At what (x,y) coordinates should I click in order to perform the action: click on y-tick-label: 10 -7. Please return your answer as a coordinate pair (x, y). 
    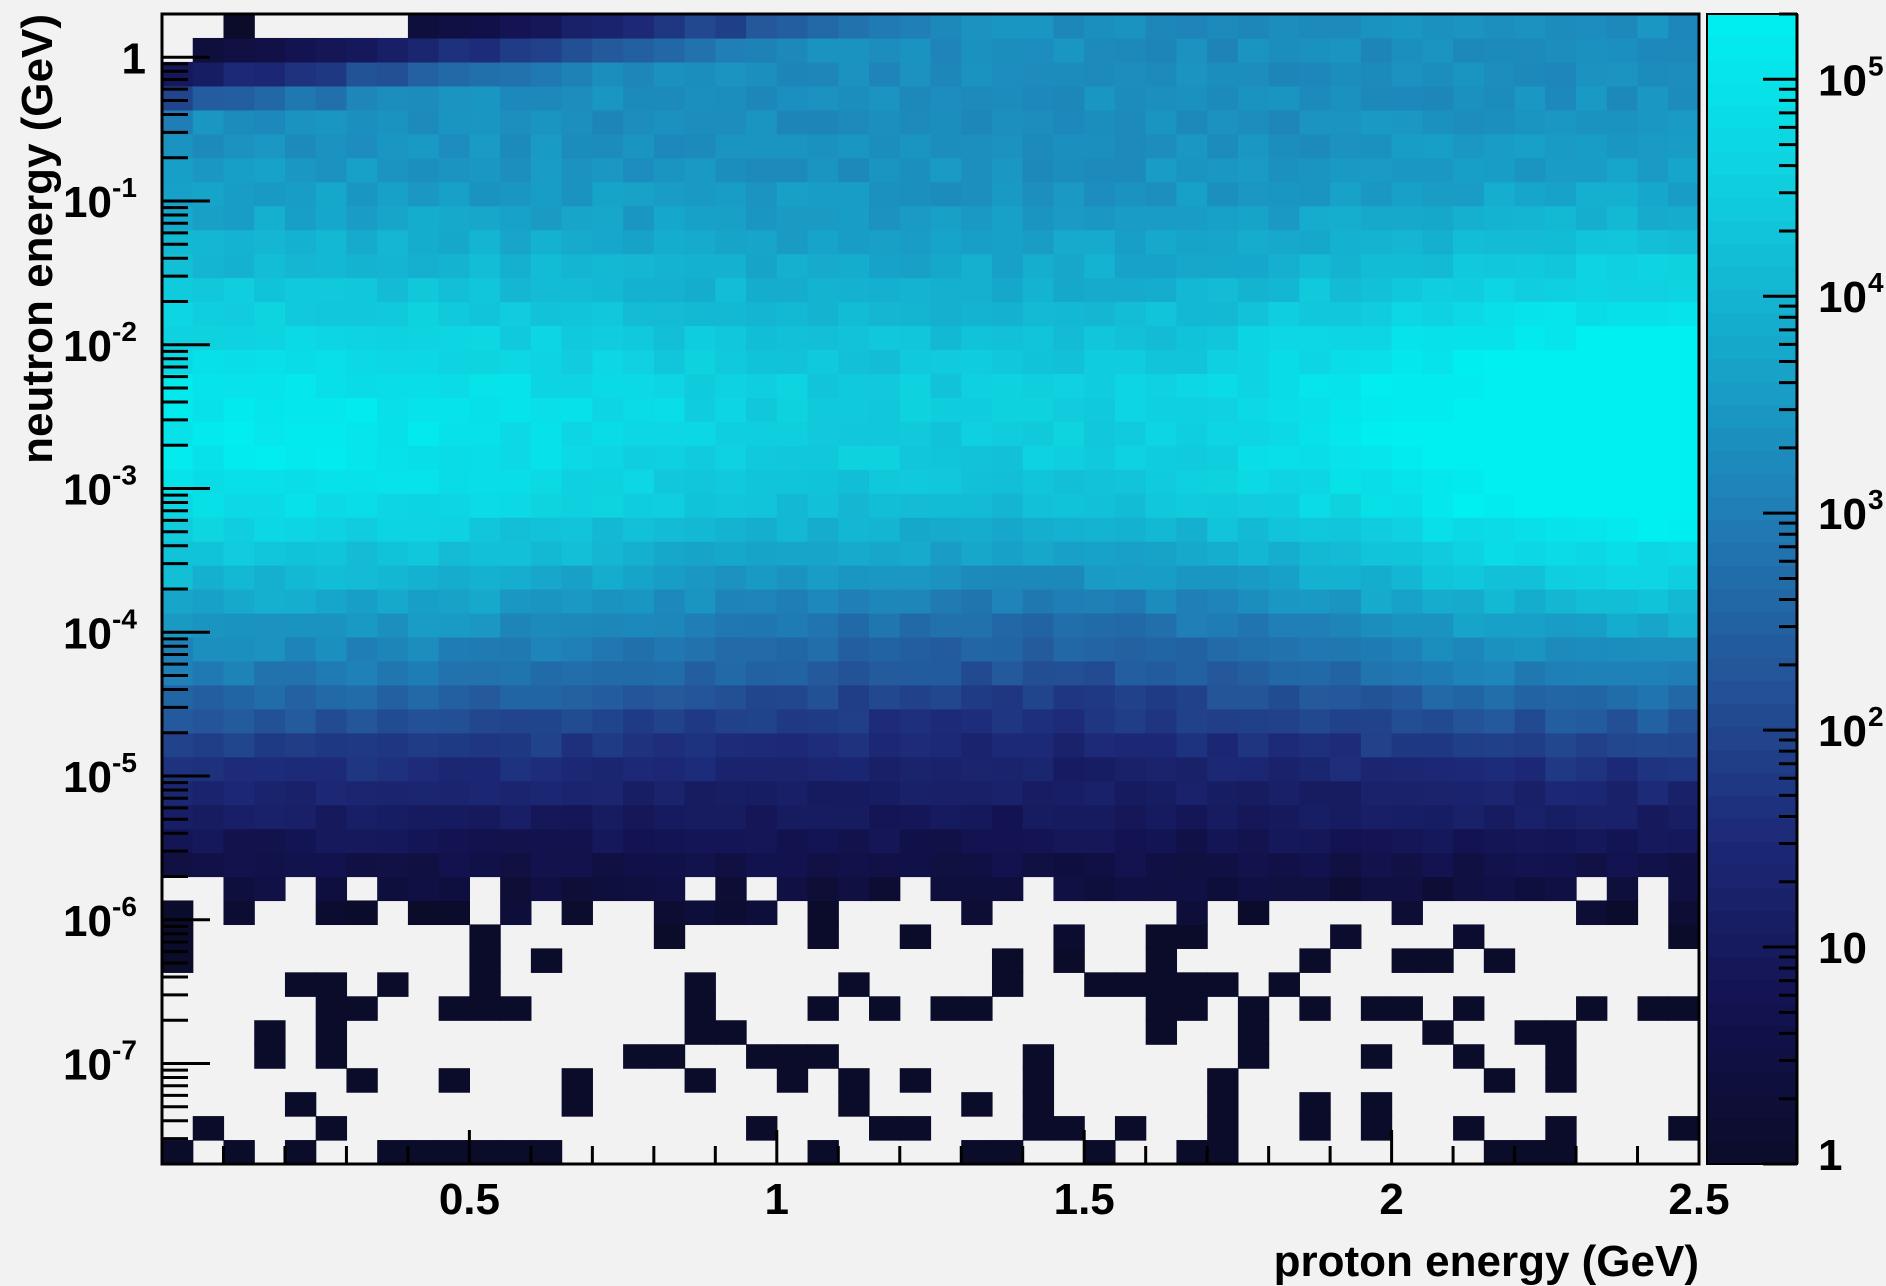
    Looking at the image, I should click on (100, 1062).